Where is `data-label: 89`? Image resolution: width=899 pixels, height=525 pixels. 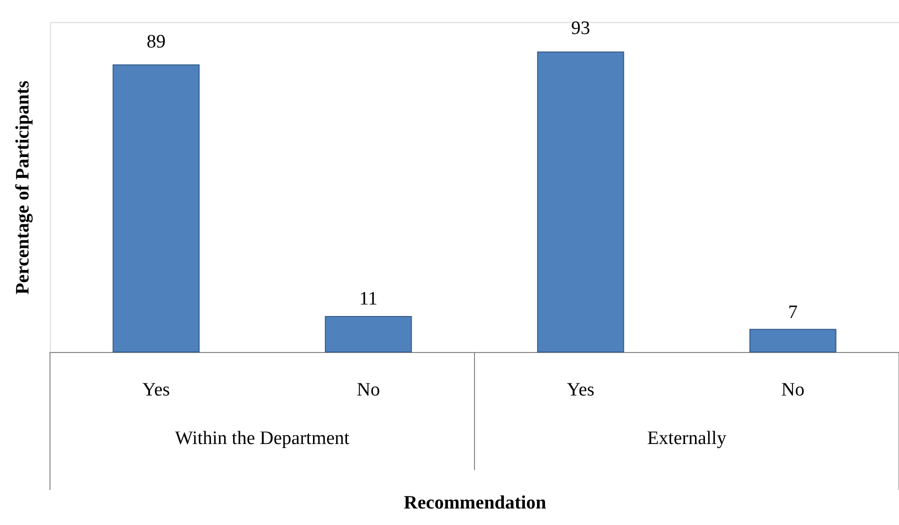 data-label: 89 is located at coordinates (156, 41).